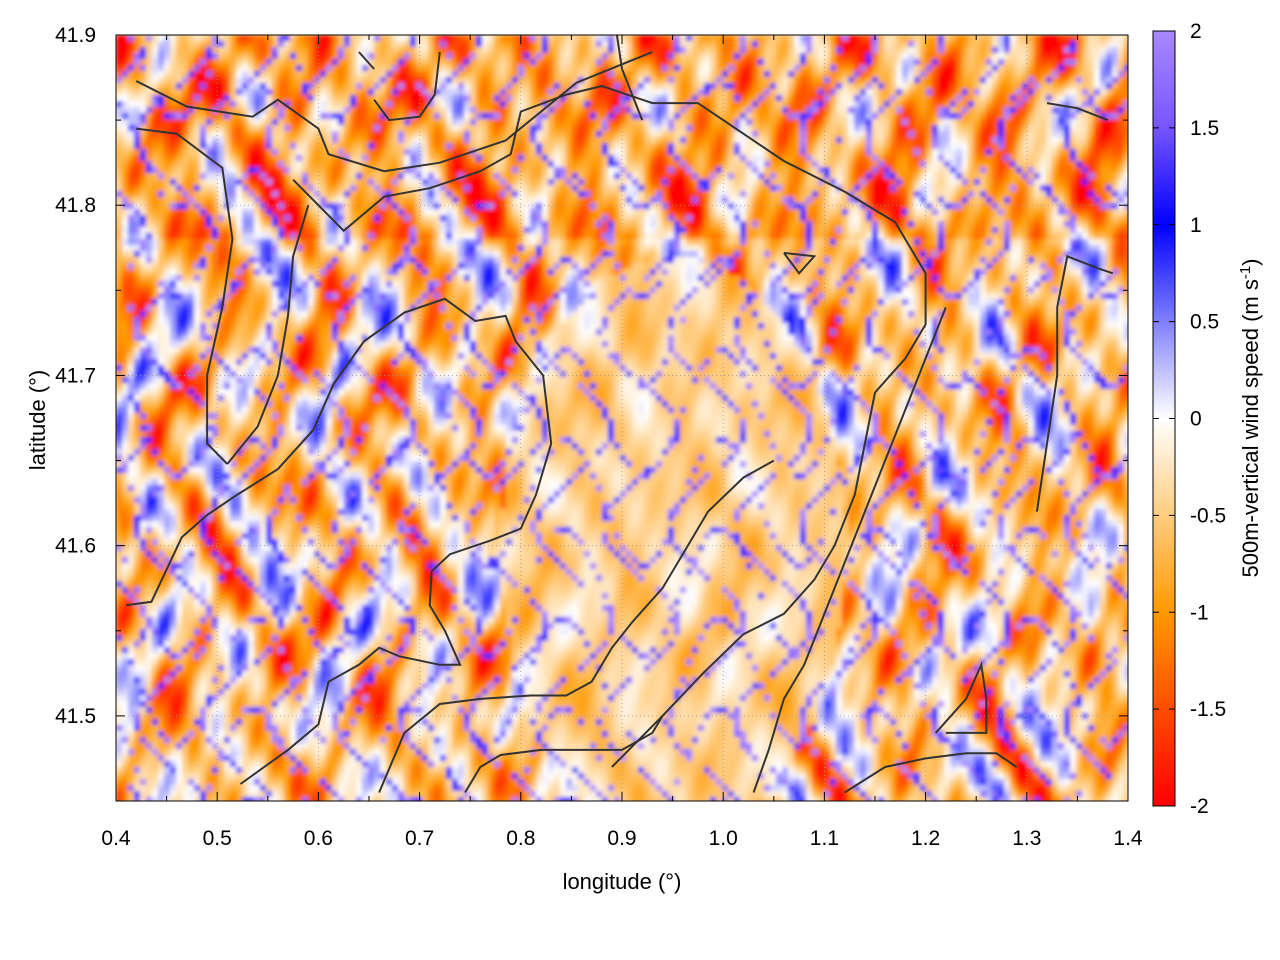 The image size is (1280, 960). Describe the element at coordinates (116, 838) in the screenshot. I see `x-tick-label: 0.4` at that location.